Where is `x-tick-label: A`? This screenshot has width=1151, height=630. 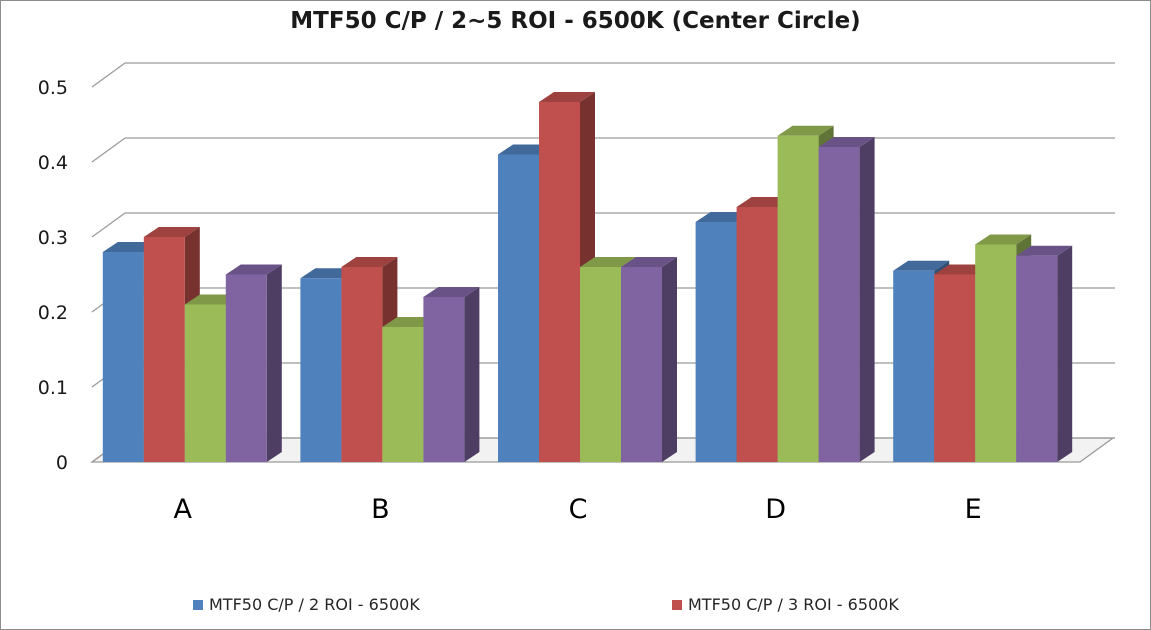
x-tick-label: A is located at coordinates (183, 509).